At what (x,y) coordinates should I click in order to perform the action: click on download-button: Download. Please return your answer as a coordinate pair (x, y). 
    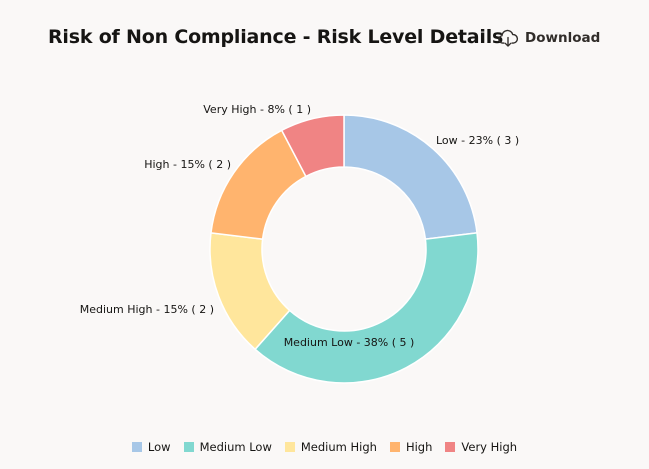
    Looking at the image, I should click on (548, 38).